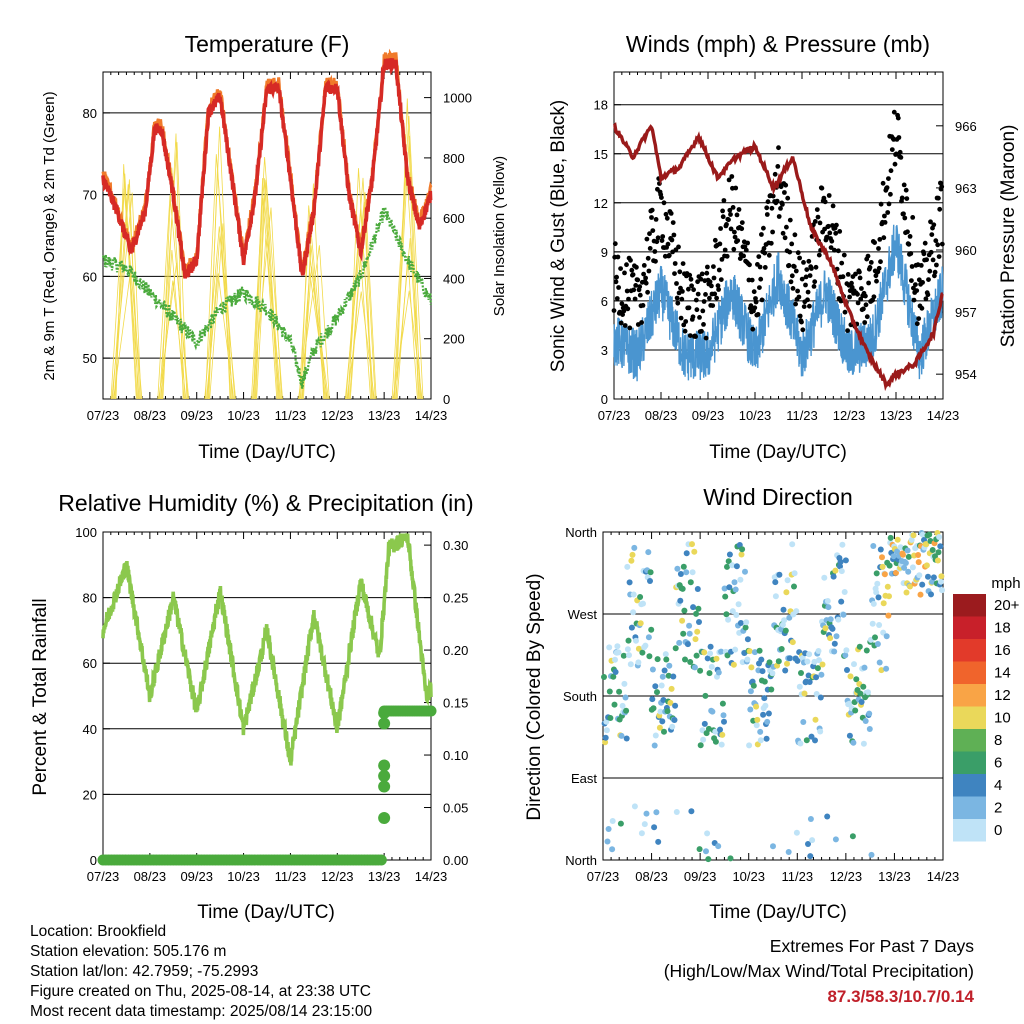 This screenshot has height=1024, width=1024. Describe the element at coordinates (86, 532) in the screenshot. I see `humidity-ytick-label: 100` at that location.